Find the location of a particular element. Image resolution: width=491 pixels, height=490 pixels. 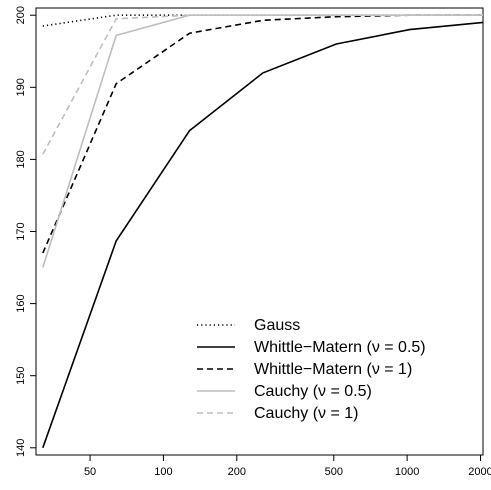

x-tick-label: 100 is located at coordinates (163, 472).